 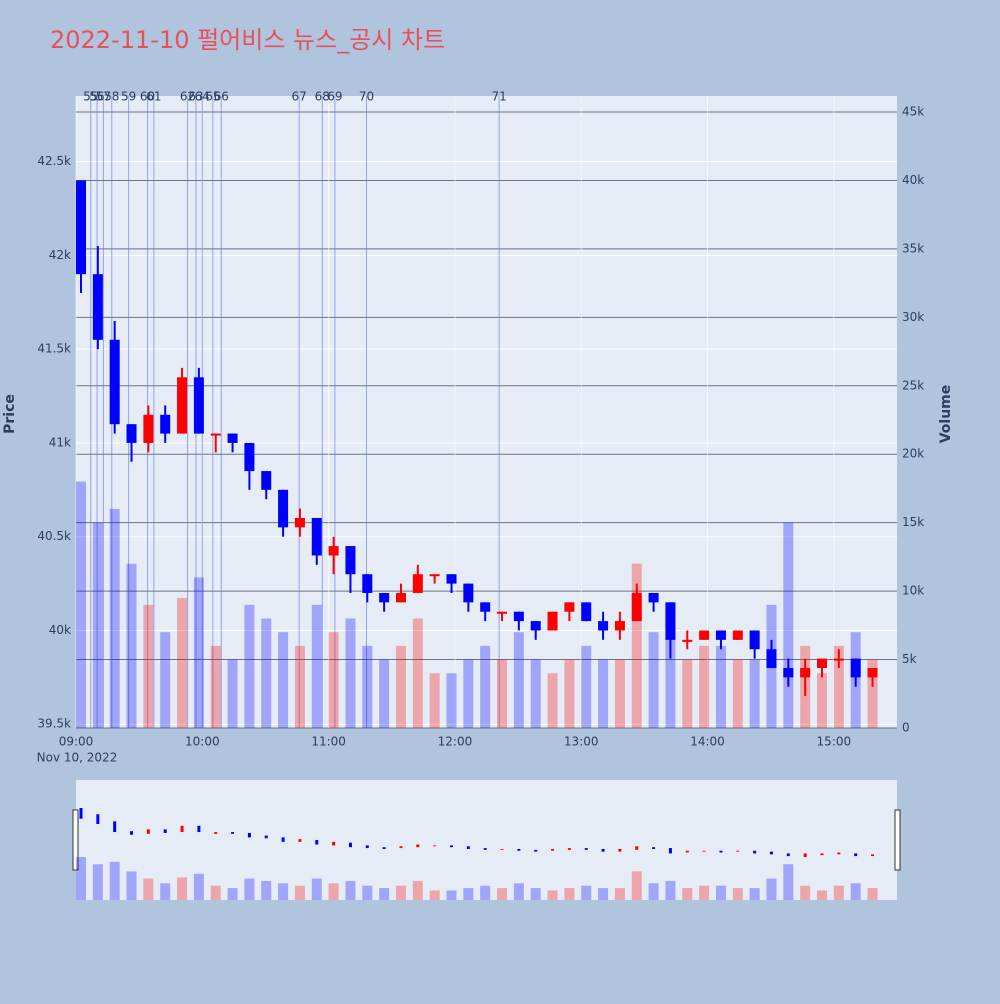 I want to click on x-tick-label: 12:00, so click(x=455, y=742).